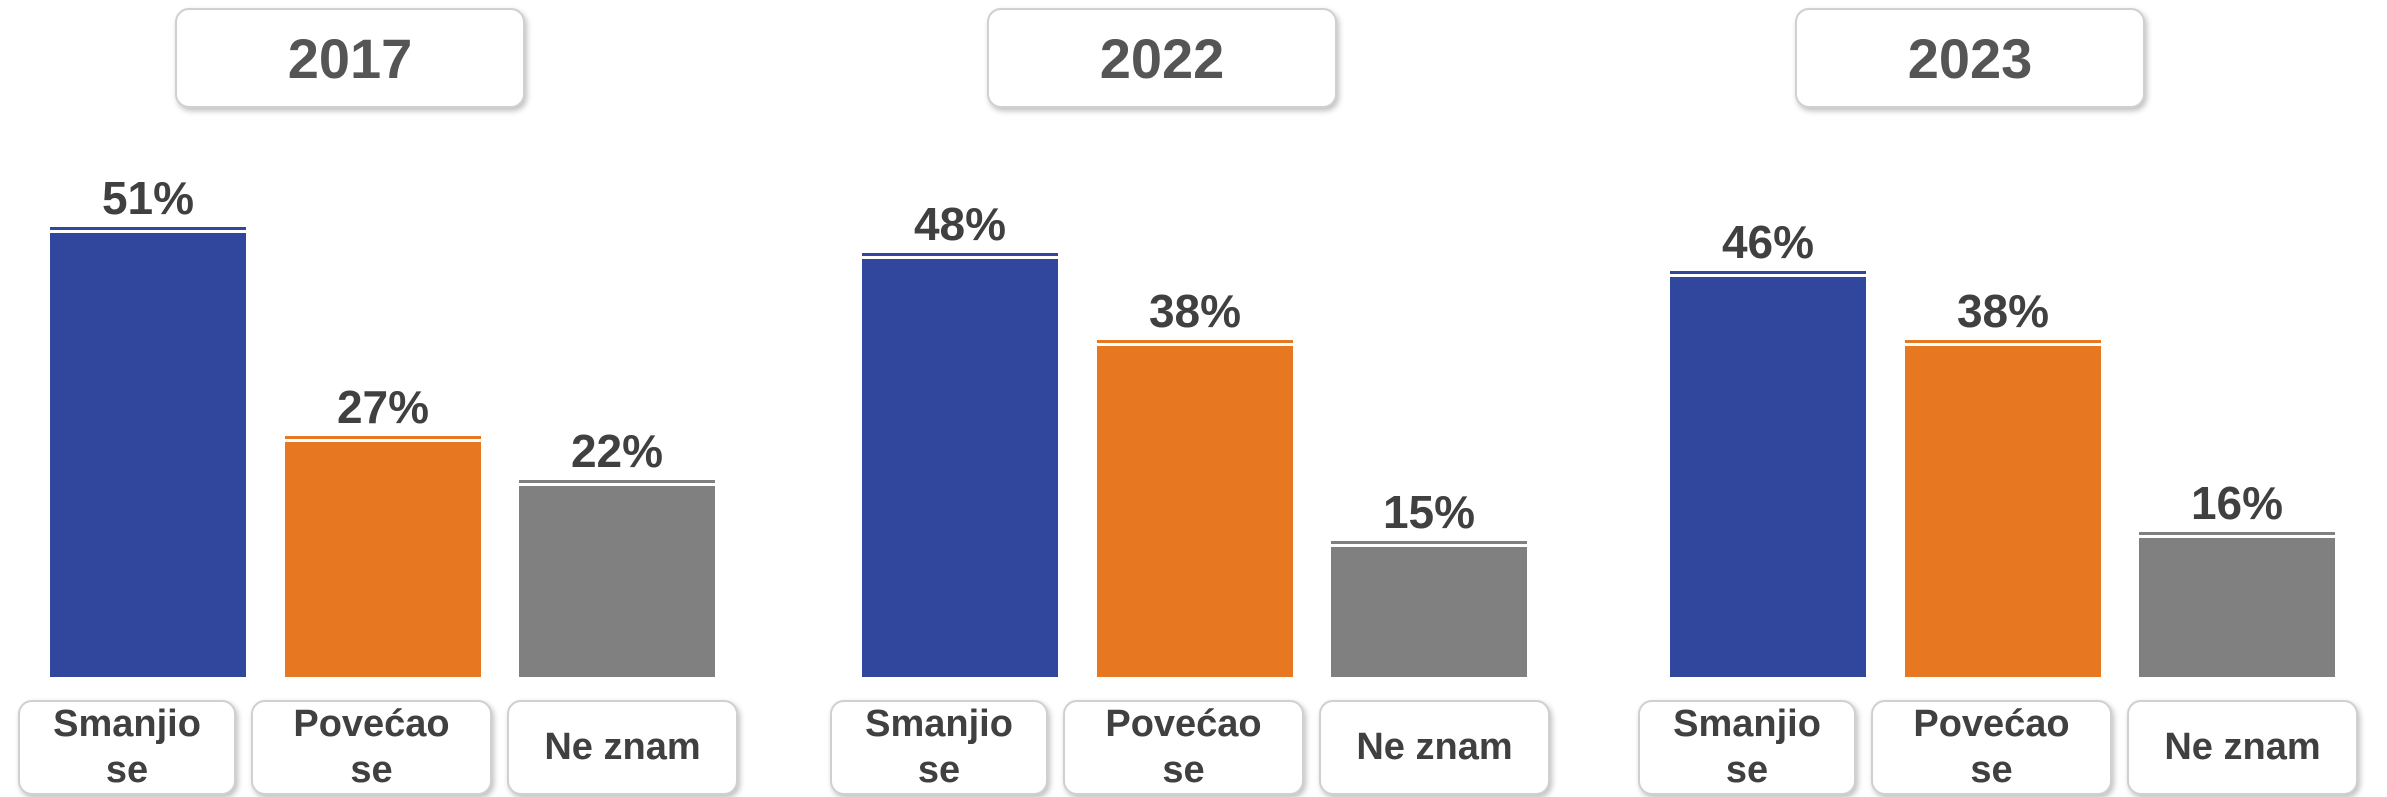  I want to click on value-label: 48%, so click(960, 224).